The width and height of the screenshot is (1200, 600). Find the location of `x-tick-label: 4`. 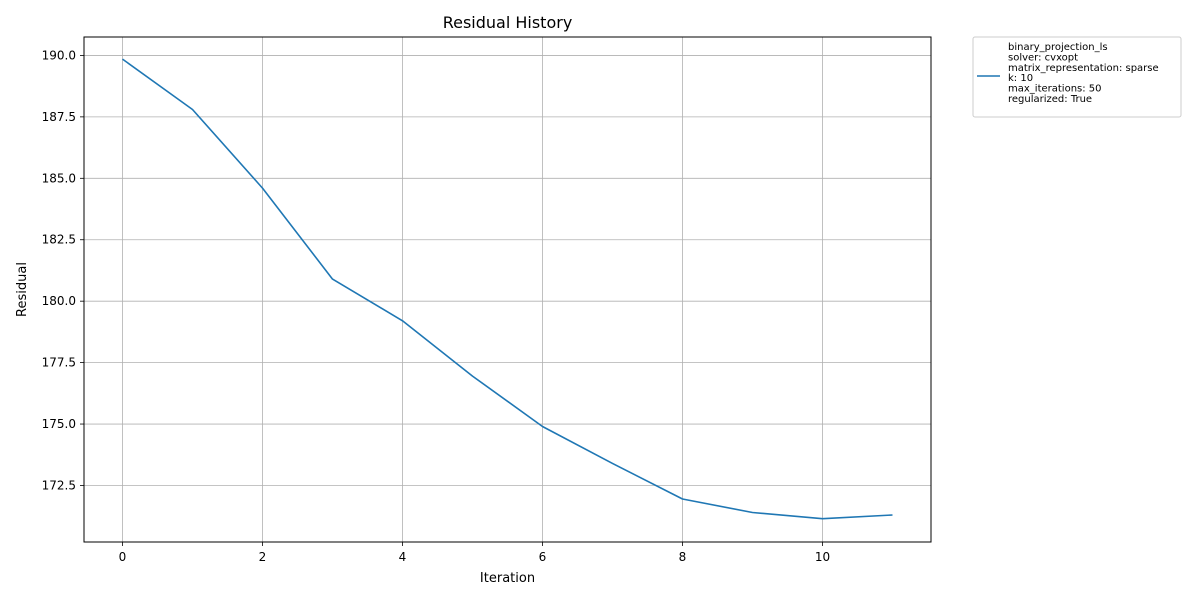

x-tick-label: 4 is located at coordinates (403, 557).